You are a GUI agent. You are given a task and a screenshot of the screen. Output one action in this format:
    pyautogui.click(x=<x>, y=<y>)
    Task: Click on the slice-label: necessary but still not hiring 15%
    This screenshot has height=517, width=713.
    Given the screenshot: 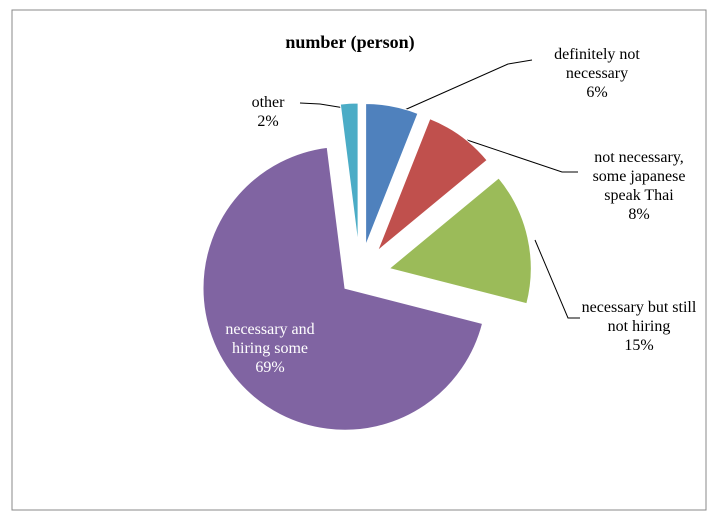 What is the action you would take?
    pyautogui.click(x=639, y=326)
    